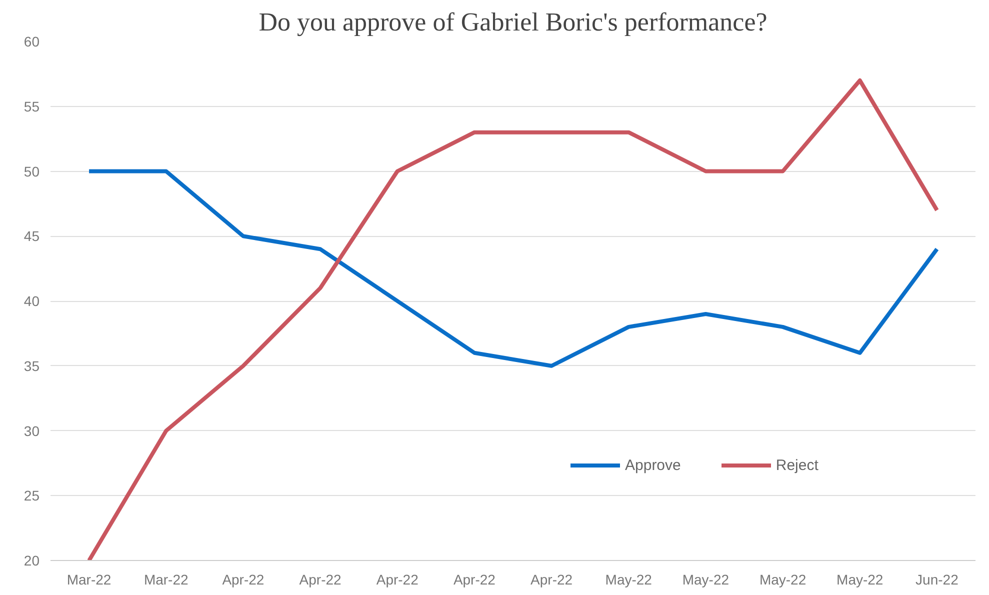  I want to click on x-tick-label: Jun-22, so click(937, 580).